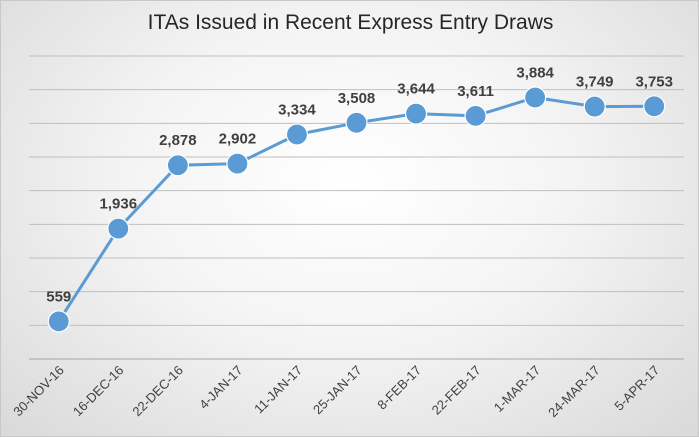 The width and height of the screenshot is (699, 438). I want to click on data-label: 3,644, so click(416, 89).